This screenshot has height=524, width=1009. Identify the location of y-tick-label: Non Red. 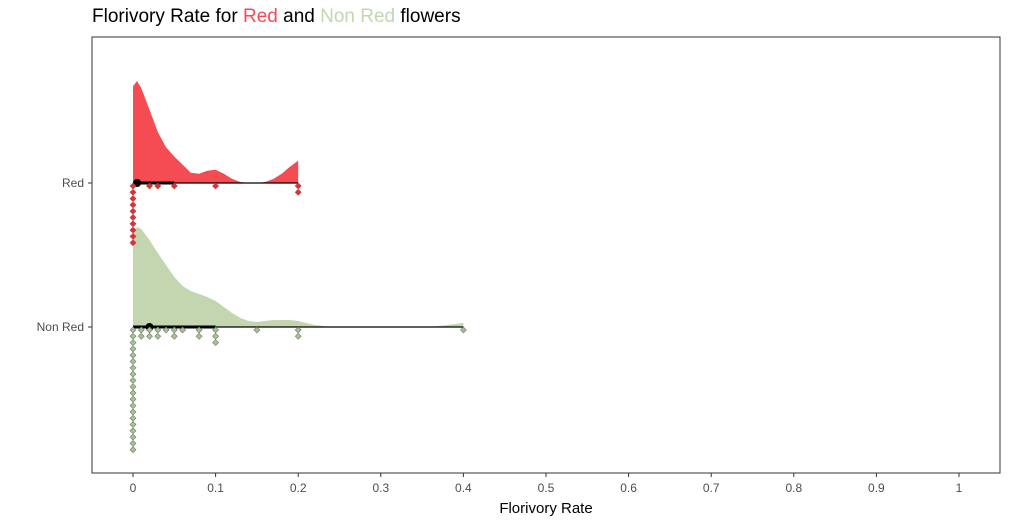
(60, 327).